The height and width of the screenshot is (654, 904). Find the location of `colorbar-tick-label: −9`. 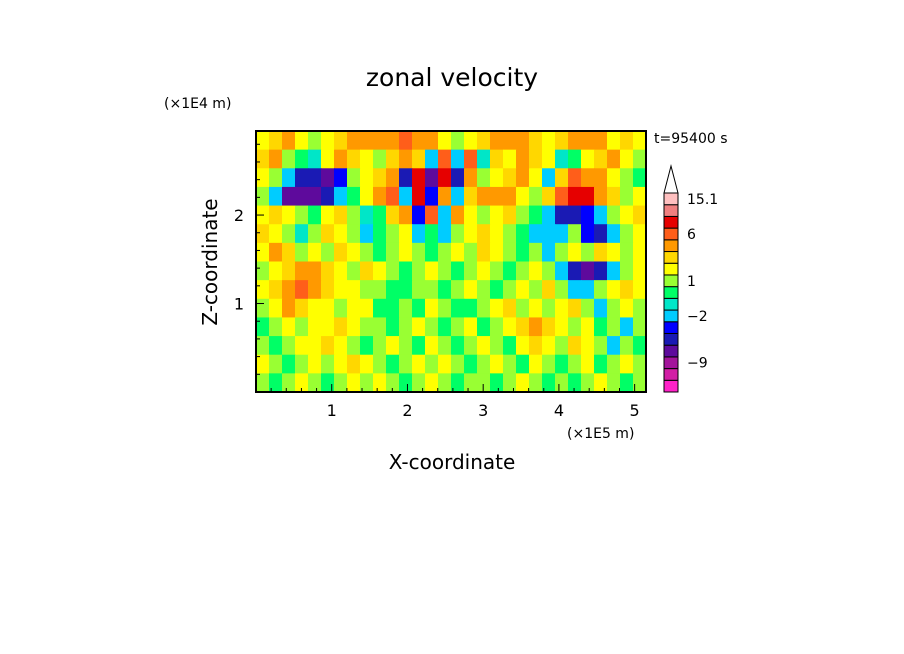

colorbar-tick-label: −9 is located at coordinates (697, 364).